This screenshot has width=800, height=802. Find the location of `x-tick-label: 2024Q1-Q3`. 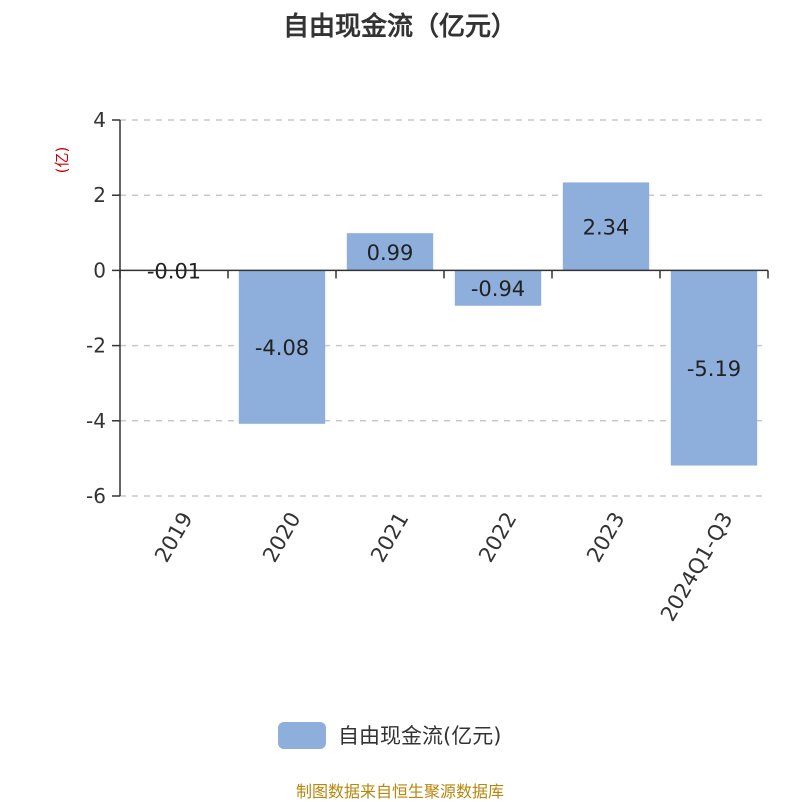

x-tick-label: 2024Q1-Q3 is located at coordinates (697, 566).